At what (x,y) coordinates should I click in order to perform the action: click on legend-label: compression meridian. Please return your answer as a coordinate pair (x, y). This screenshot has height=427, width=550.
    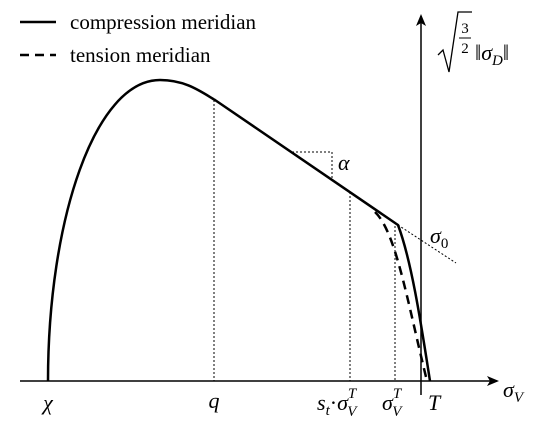
    Looking at the image, I should click on (163, 22).